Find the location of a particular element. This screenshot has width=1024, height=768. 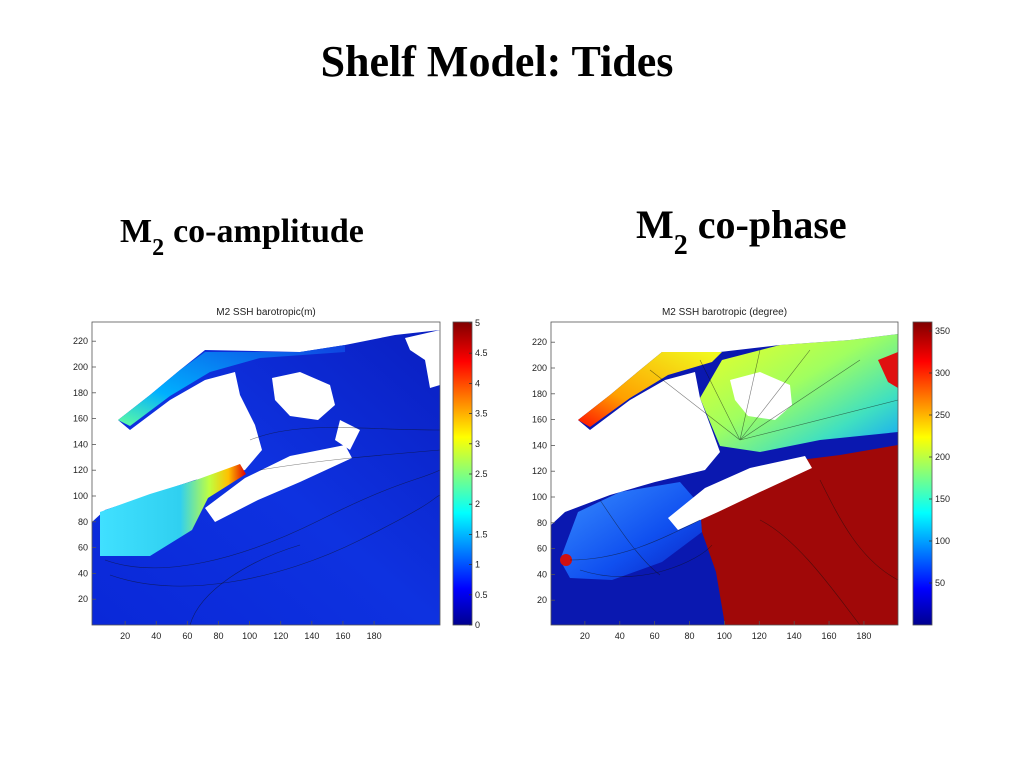

slide-title: Shelf Model: Tides is located at coordinates (497, 61).